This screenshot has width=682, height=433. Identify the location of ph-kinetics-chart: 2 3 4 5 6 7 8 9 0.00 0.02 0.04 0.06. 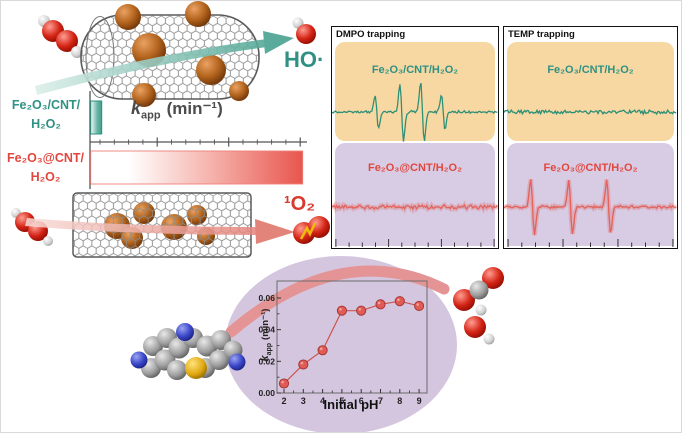
(343, 343).